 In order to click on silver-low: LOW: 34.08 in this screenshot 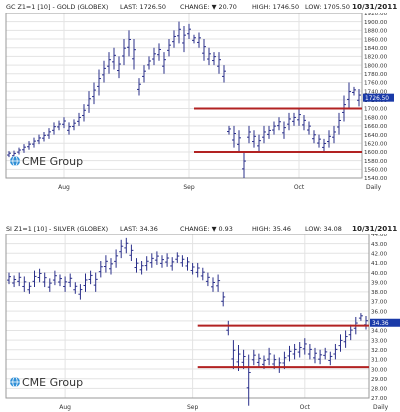, I will do `click(323, 229)`.